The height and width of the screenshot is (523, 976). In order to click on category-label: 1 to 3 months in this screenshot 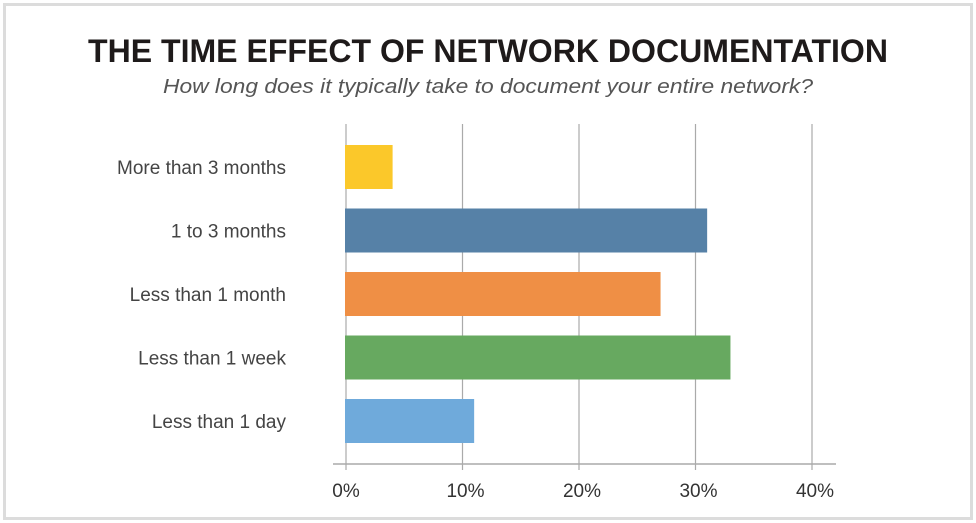, I will do `click(228, 232)`.